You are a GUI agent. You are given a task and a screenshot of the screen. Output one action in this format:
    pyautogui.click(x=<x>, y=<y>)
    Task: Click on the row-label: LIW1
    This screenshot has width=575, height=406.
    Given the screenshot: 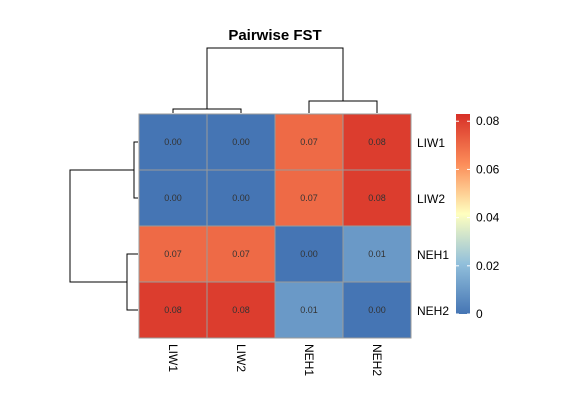 What is the action you would take?
    pyautogui.click(x=431, y=143)
    